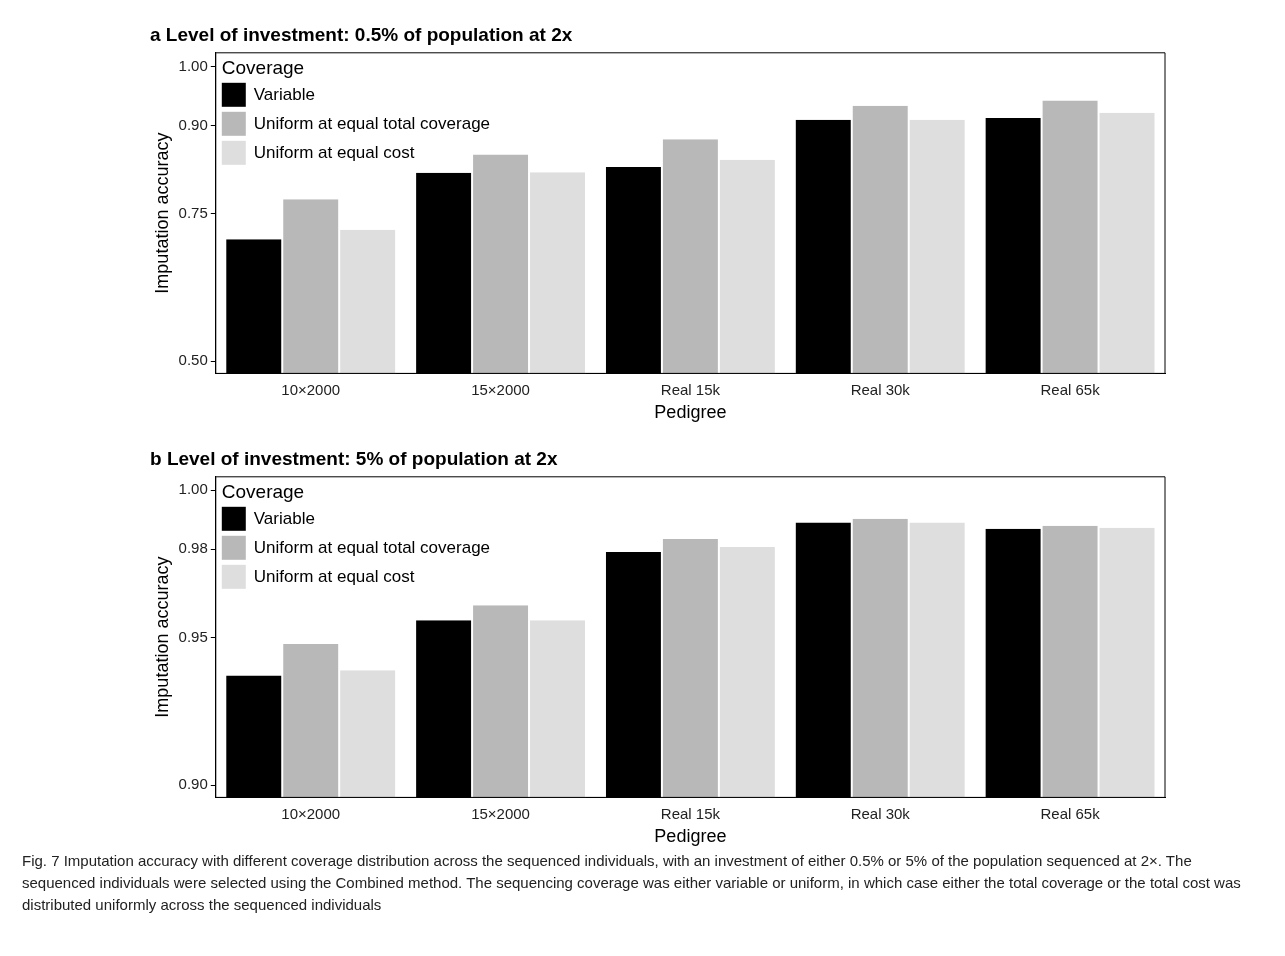 Image resolution: width=1285 pixels, height=956 pixels. What do you see at coordinates (193, 636) in the screenshot?
I see `y-tick-label: 0.95` at bounding box center [193, 636].